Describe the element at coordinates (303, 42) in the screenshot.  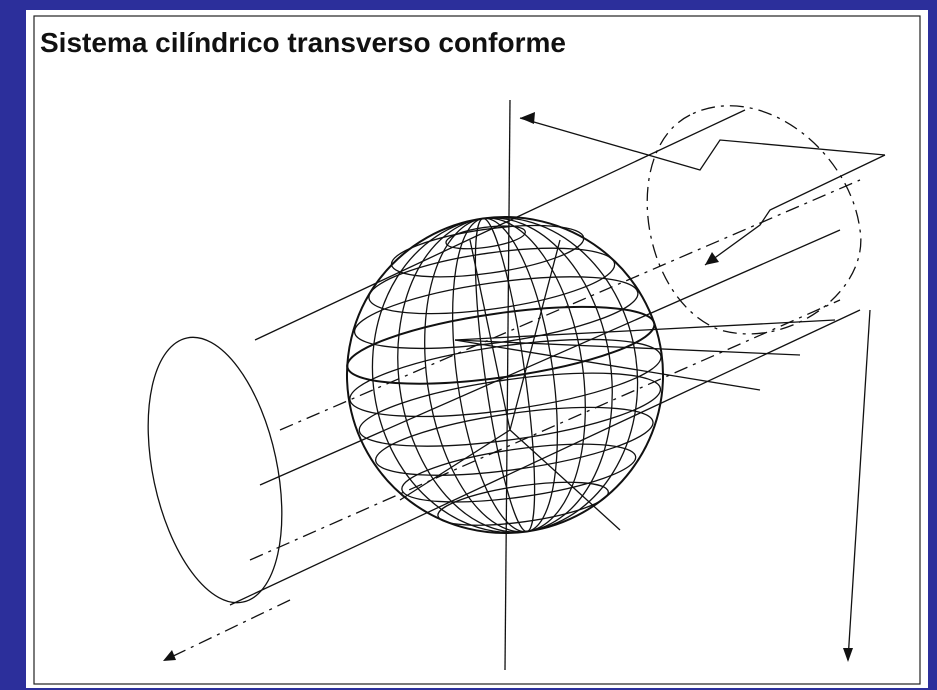
I see `title: Sistema cilíndrico transverso conforme` at that location.